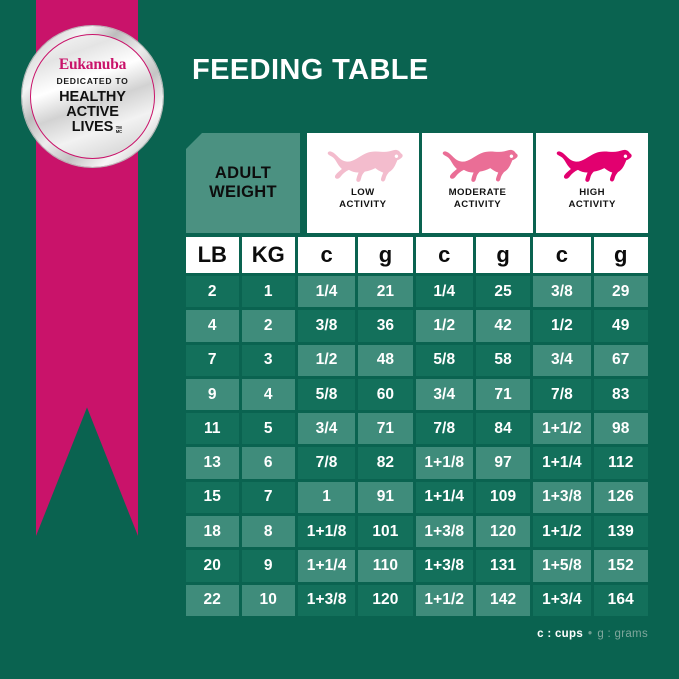  What do you see at coordinates (212, 255) in the screenshot?
I see `unit-header-lb-0: LB` at bounding box center [212, 255].